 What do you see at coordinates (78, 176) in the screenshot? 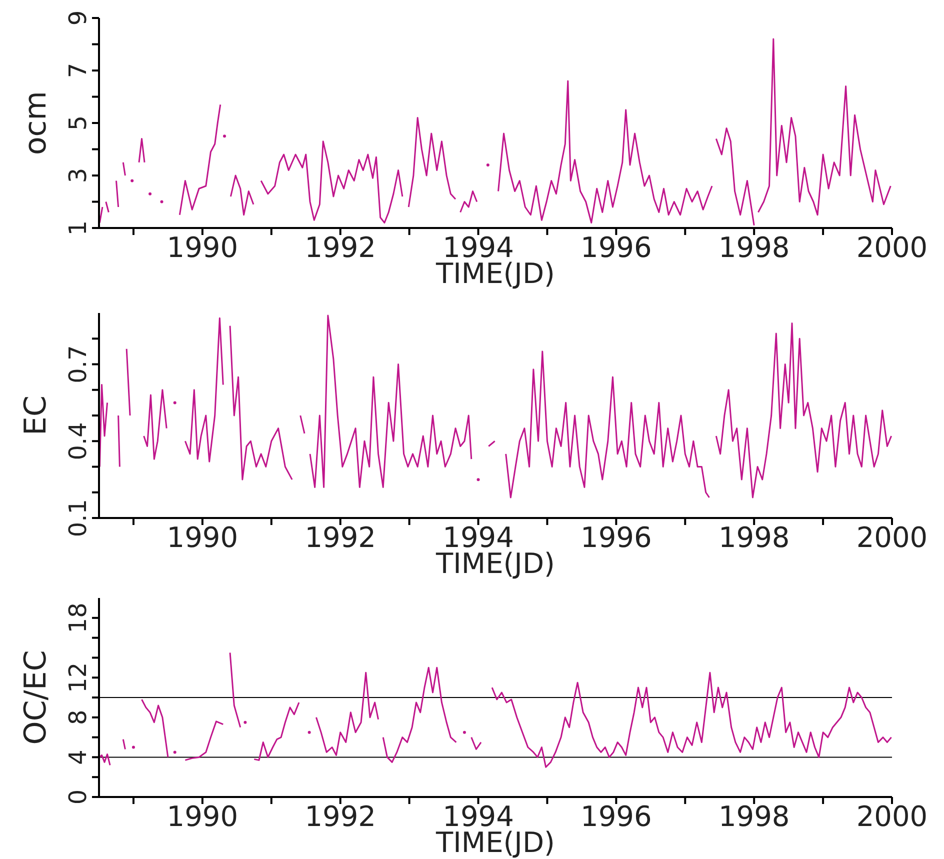
I see `y-tick-label: 3` at bounding box center [78, 176].